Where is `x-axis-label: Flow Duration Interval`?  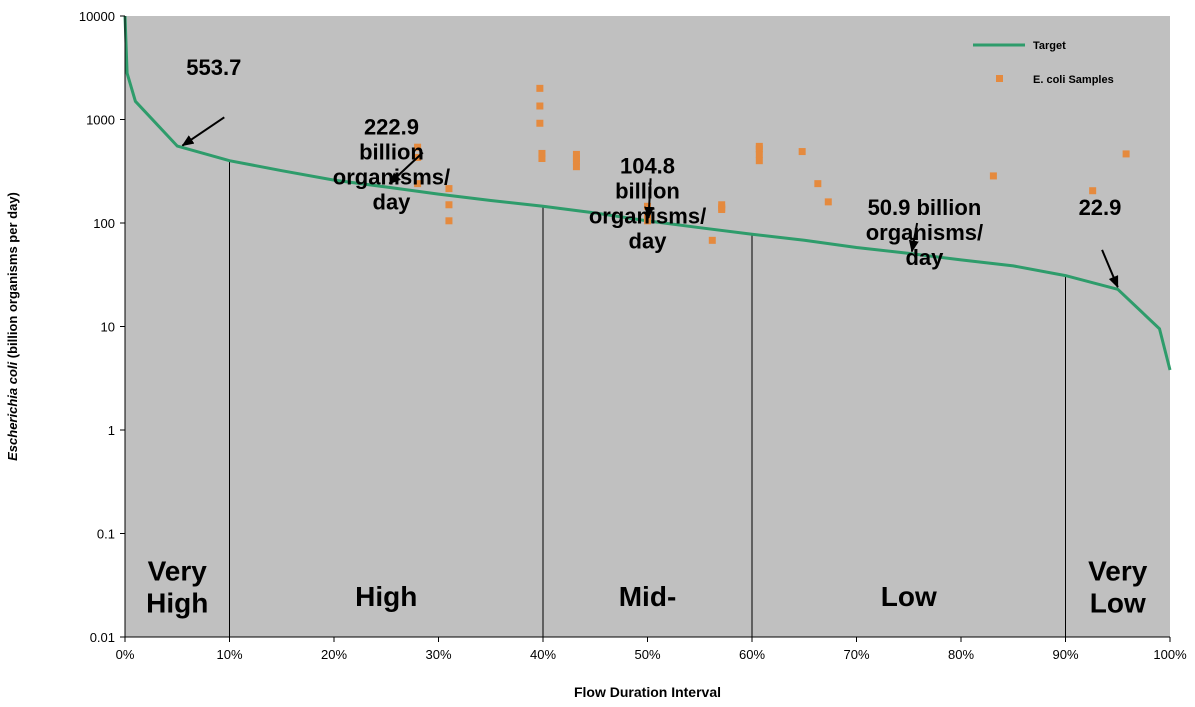
x-axis-label: Flow Duration Interval is located at coordinates (647, 692).